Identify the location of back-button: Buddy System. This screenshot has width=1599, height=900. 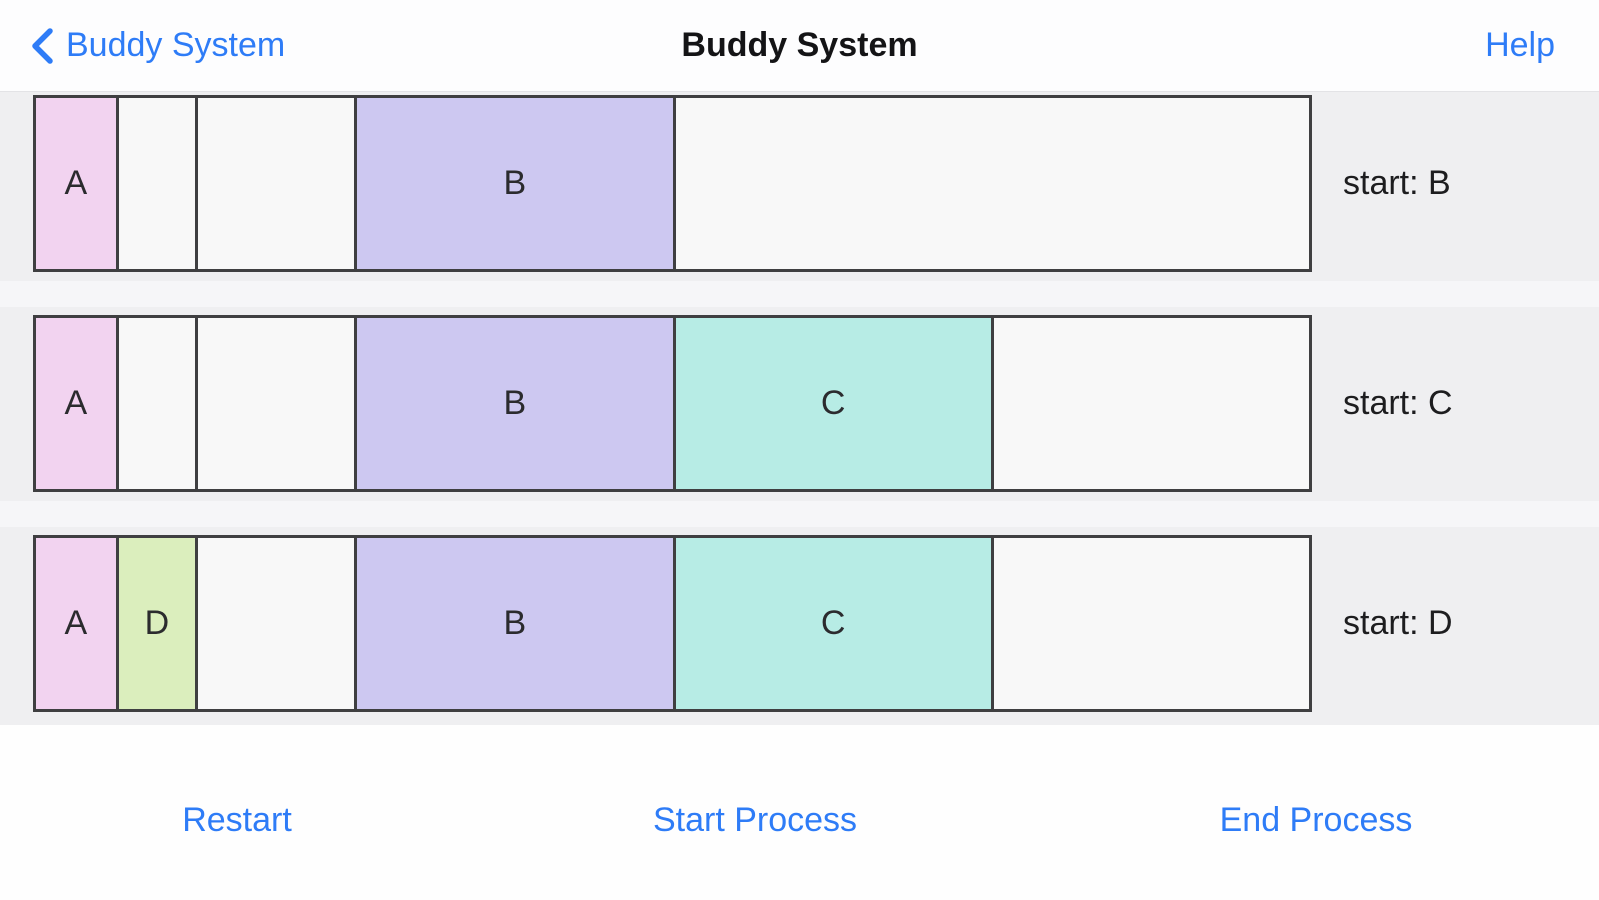
(157, 45).